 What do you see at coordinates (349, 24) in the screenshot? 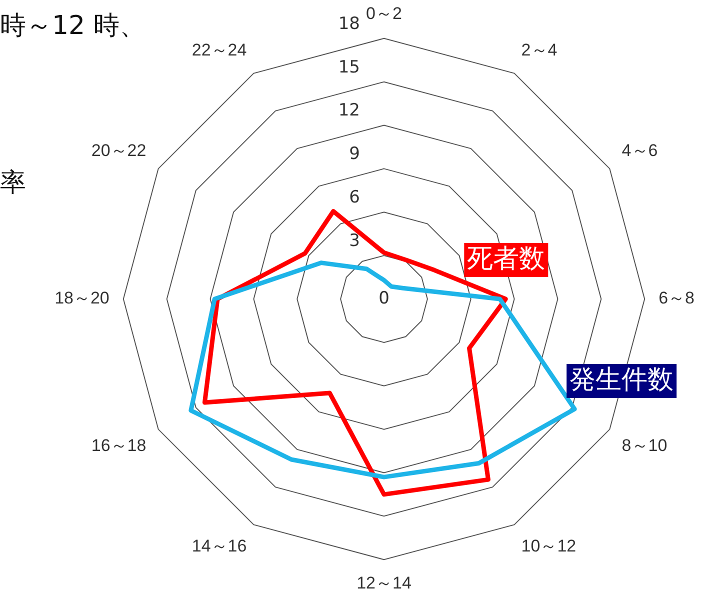
I see `y-tick-label: 18` at bounding box center [349, 24].